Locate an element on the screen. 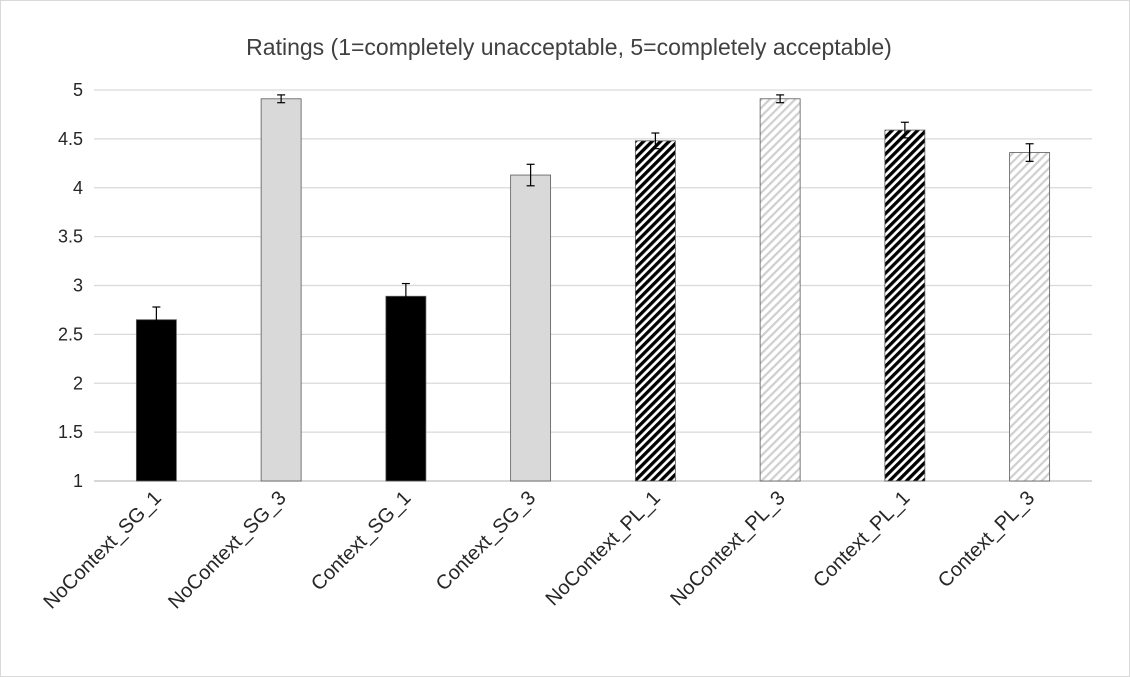 This screenshot has width=1130, height=677. y-tick-label: 1.5 is located at coordinates (70, 432).